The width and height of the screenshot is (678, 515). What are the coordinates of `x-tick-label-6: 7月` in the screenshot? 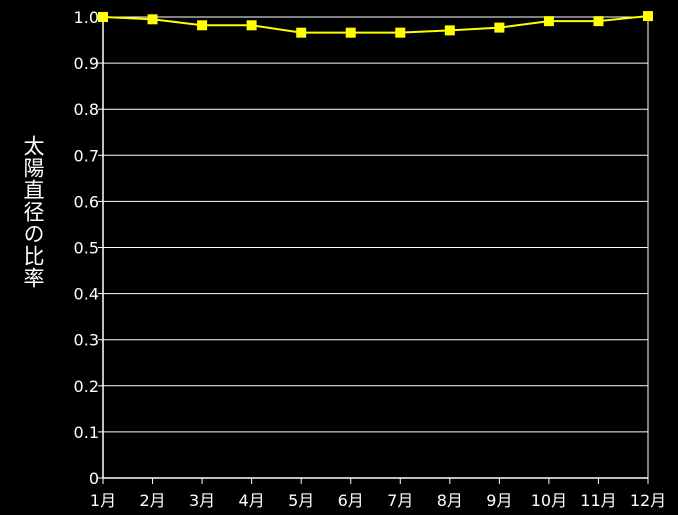 It's located at (400, 500).